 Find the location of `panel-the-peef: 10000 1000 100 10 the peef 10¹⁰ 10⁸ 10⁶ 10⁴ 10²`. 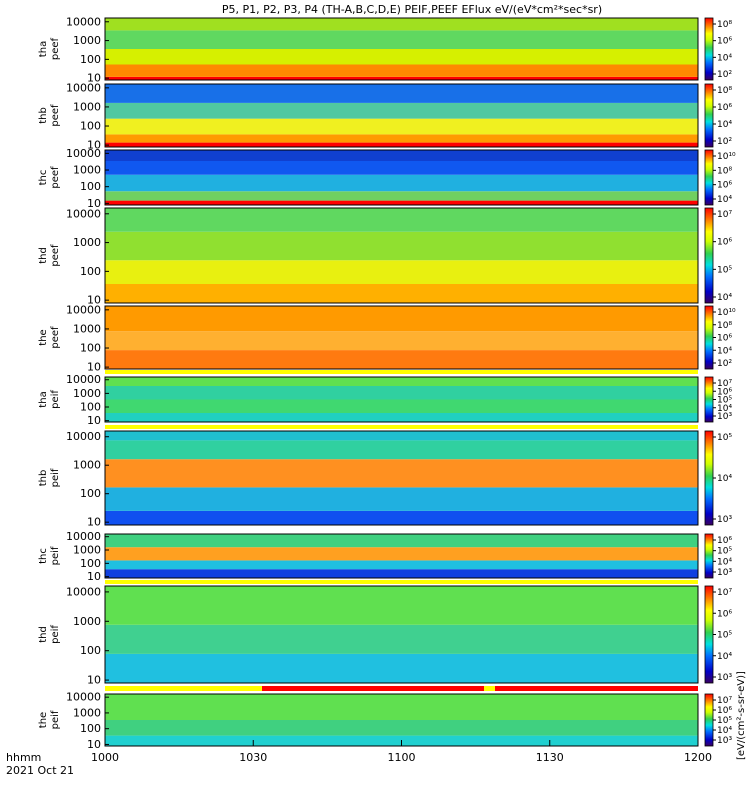

panel-the-peef: 10000 1000 100 10 the peef 10¹⁰ 10⁸ 10⁶ 10⁴ 10² is located at coordinates (387, 338).